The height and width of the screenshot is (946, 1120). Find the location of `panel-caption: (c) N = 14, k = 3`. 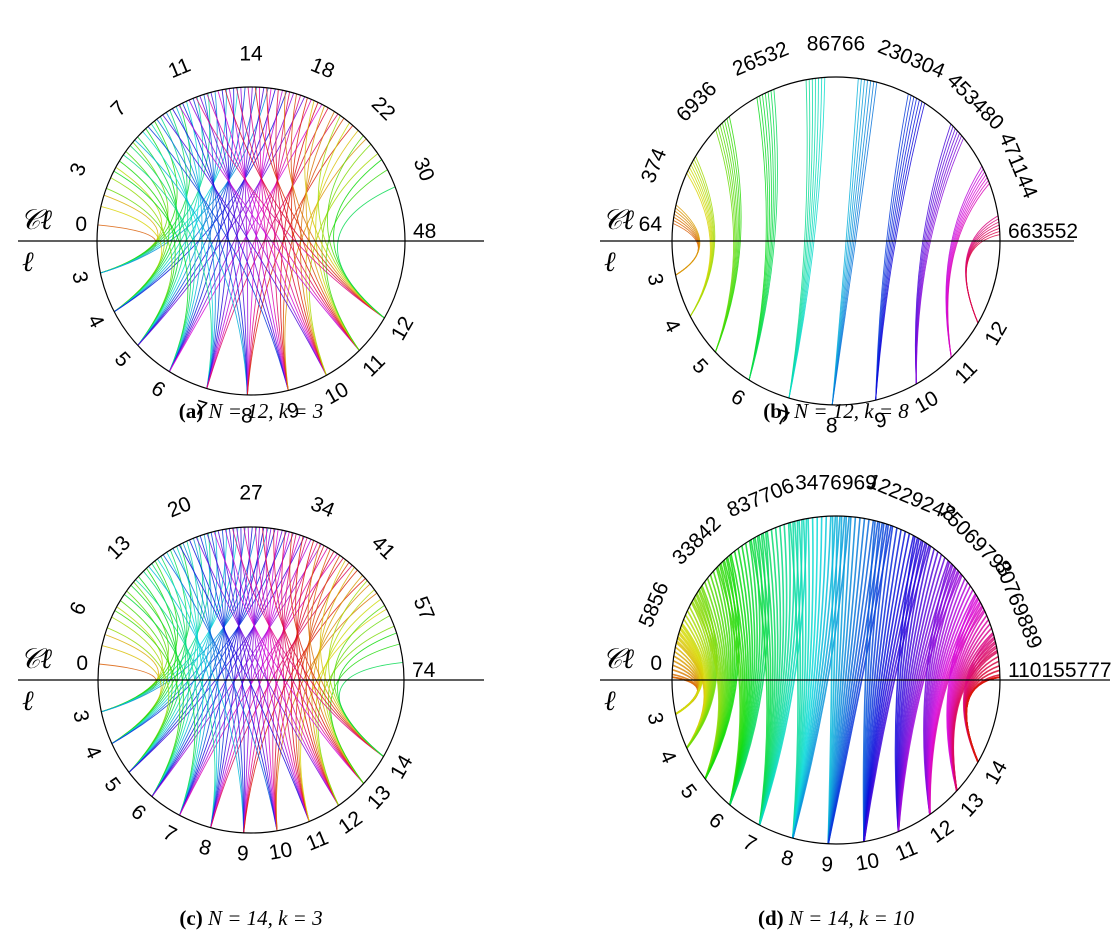

panel-caption: (c) N = 14, k = 3 is located at coordinates (250, 918).